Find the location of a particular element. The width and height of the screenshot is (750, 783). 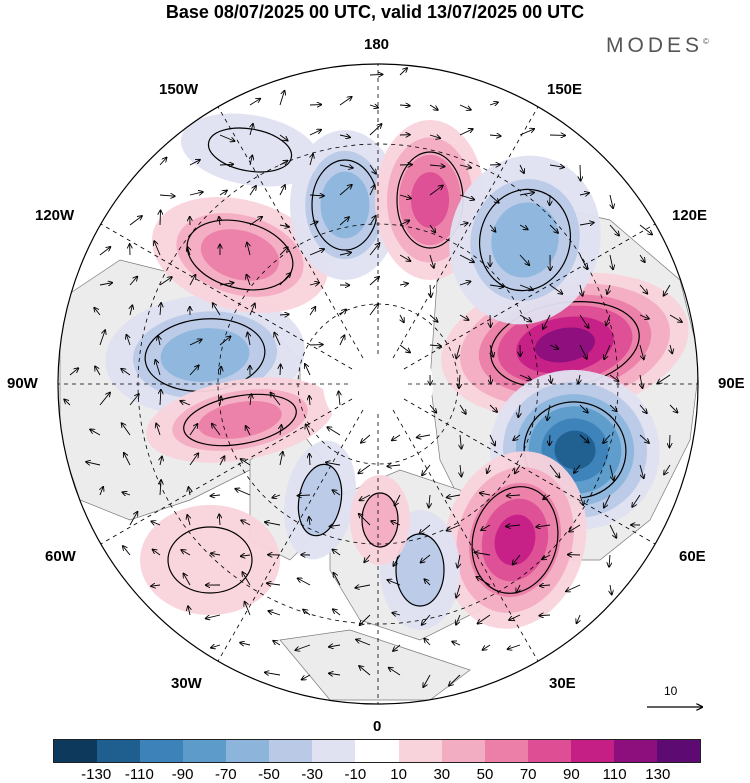

colorbar-tick-label: 30 is located at coordinates (442, 774).